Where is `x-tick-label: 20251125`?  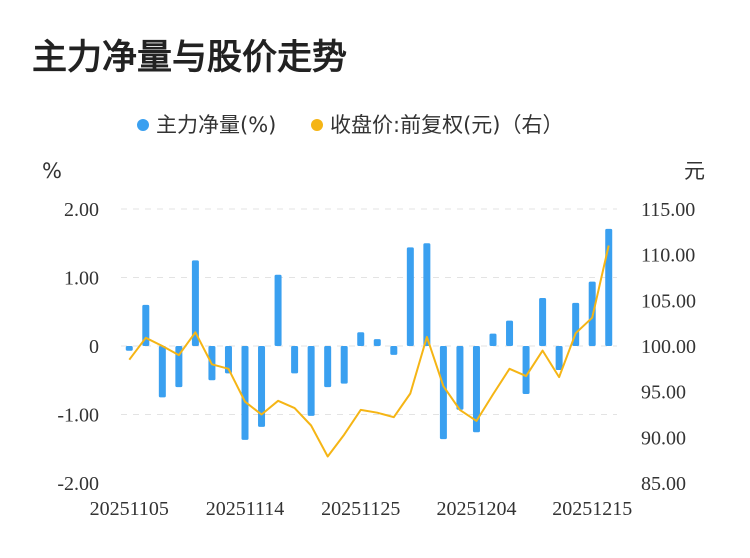
x-tick-label: 20251125 is located at coordinates (360, 509).